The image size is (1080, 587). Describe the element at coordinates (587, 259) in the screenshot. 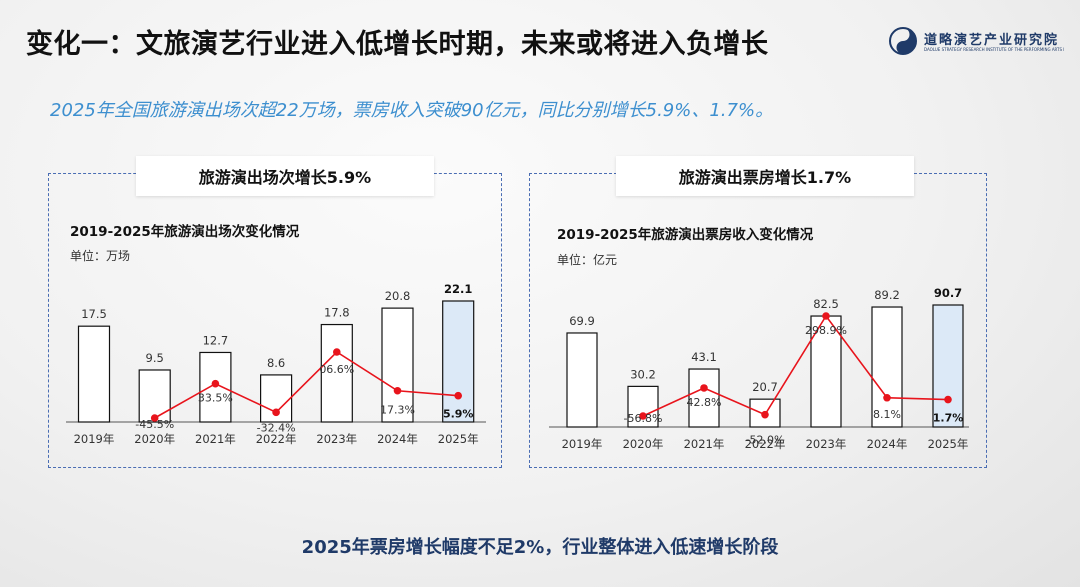

I see `unit-label: 单位：亿元` at that location.